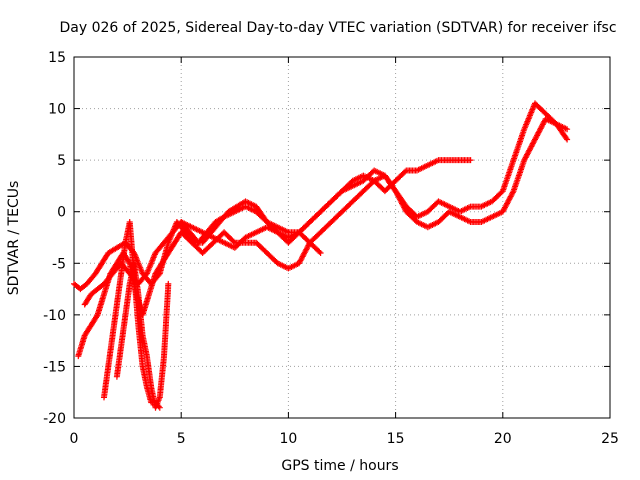 The width and height of the screenshot is (640, 480). What do you see at coordinates (339, 466) in the screenshot?
I see `x-axis-label: GPS time / hours` at bounding box center [339, 466].